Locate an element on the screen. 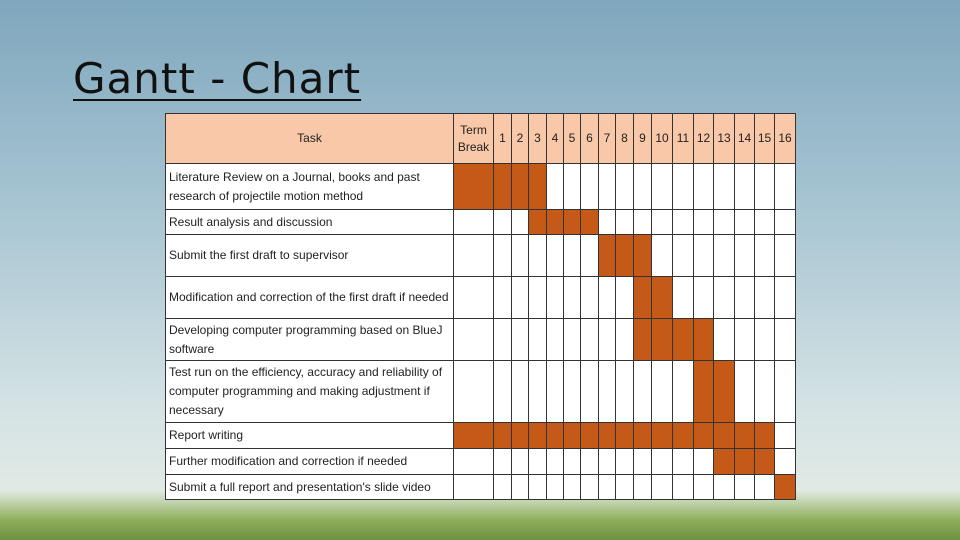  task-cell: Report writing is located at coordinates (309, 435).